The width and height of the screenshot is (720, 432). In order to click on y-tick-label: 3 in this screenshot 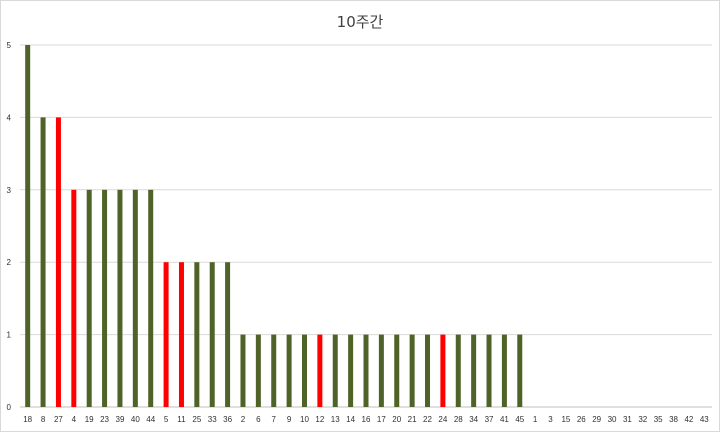, I will do `click(9, 190)`.